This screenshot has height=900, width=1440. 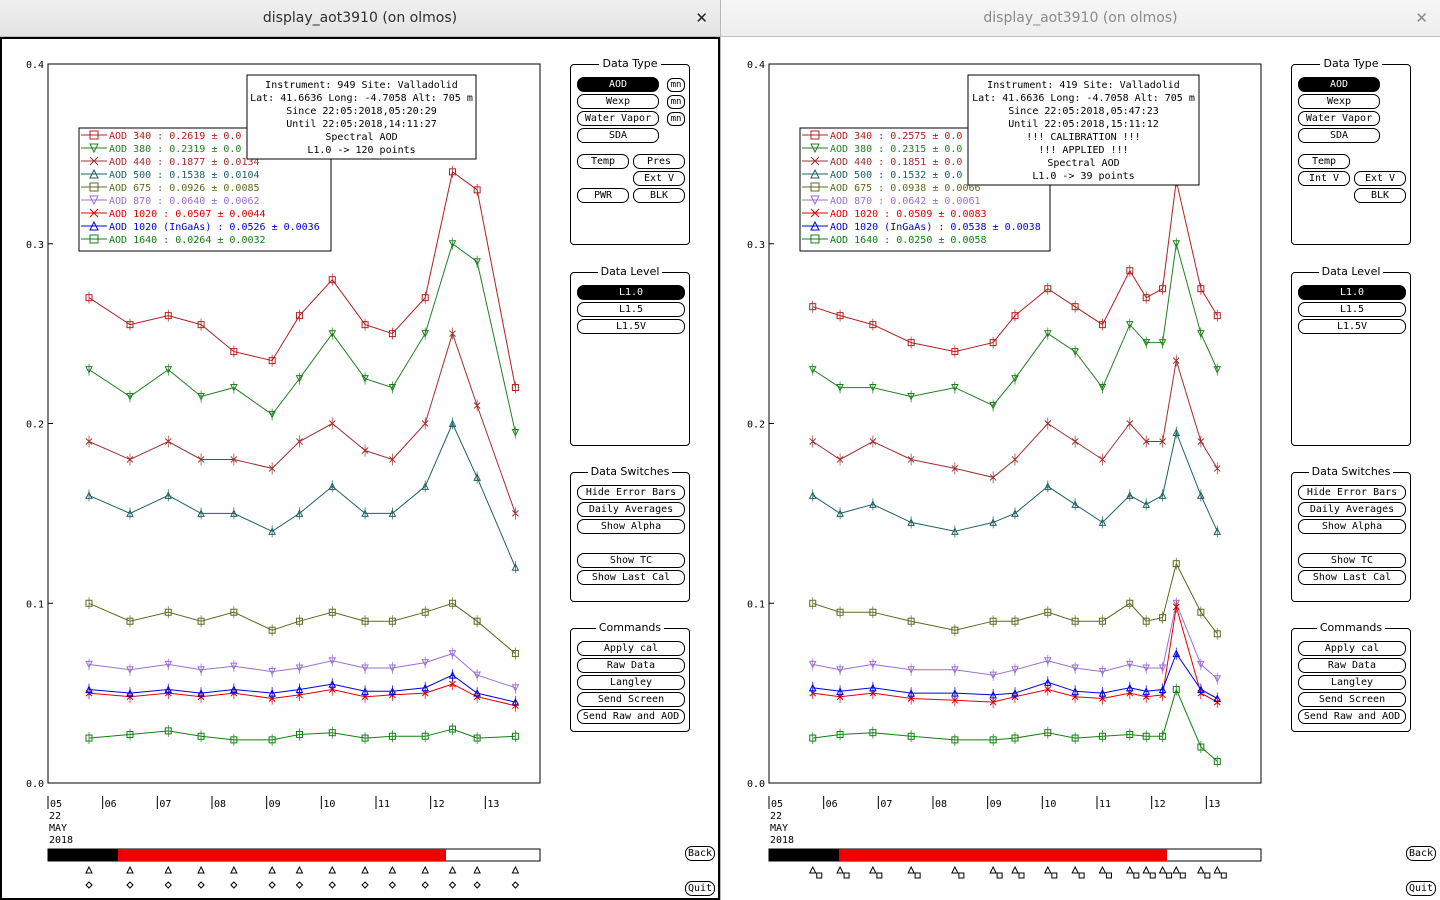 What do you see at coordinates (165, 804) in the screenshot?
I see `x-tick-label: 07` at bounding box center [165, 804].